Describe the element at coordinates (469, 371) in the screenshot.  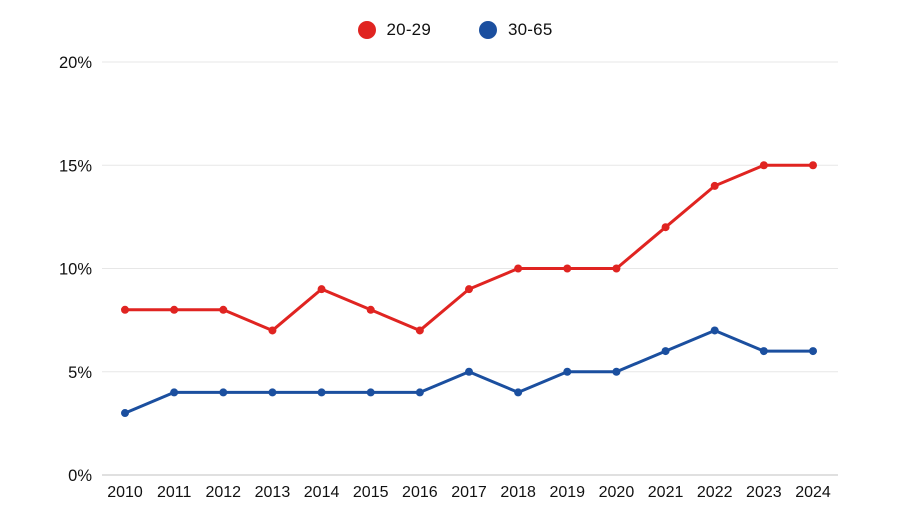
I see `data-point-30-65-2017` at that location.